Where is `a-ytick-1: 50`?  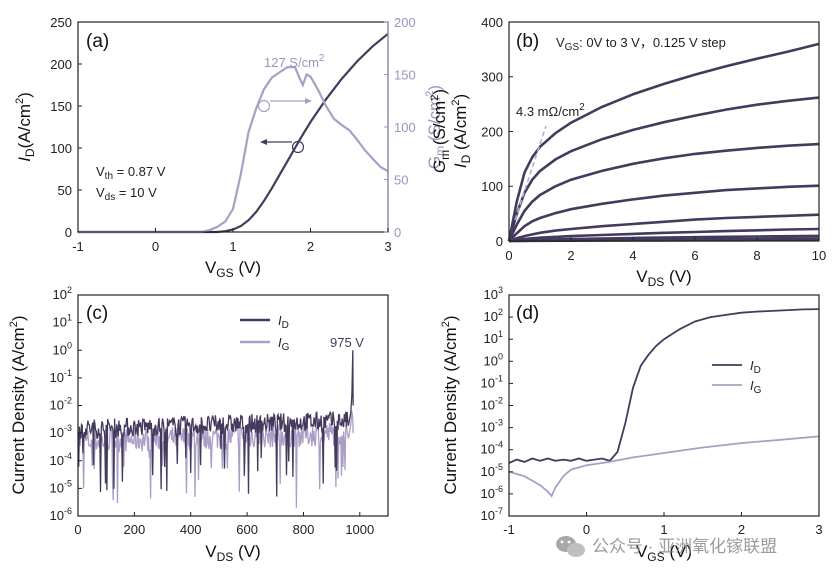
a-ytick-1: 50 is located at coordinates (65, 190).